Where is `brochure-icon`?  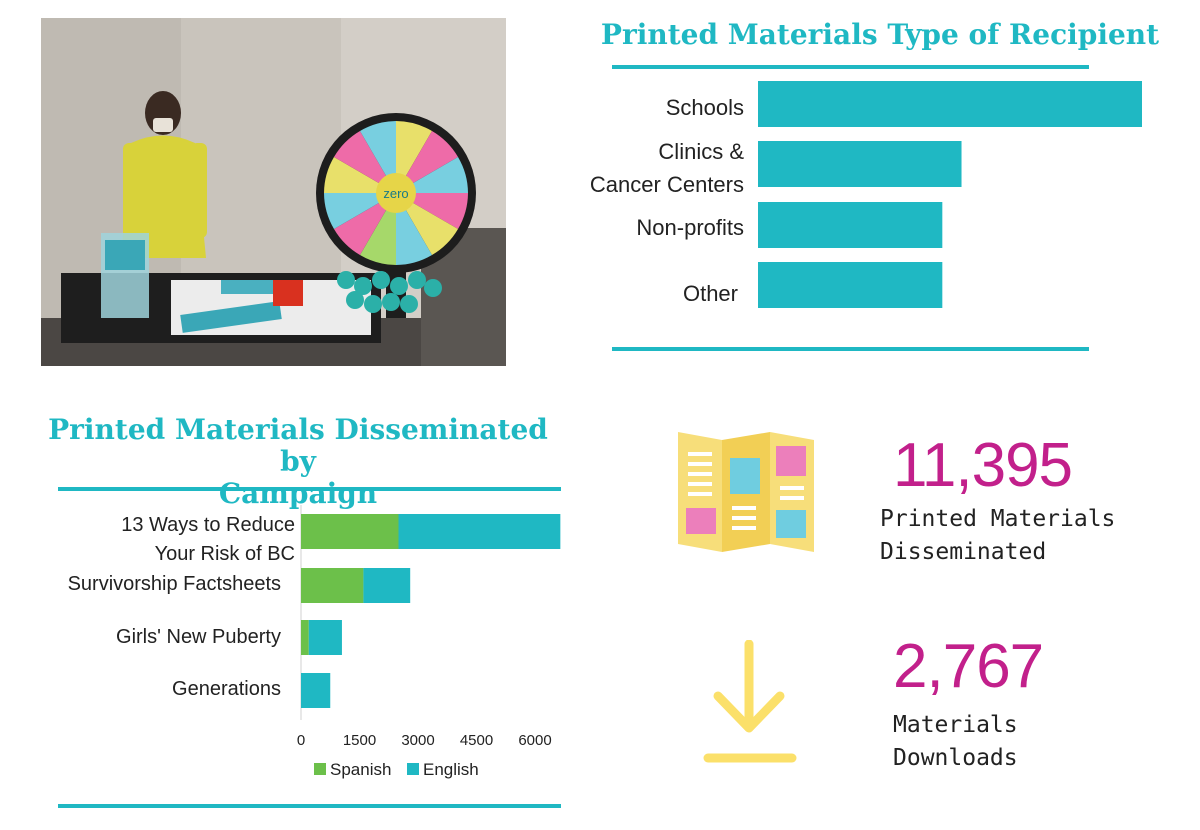
brochure-icon is located at coordinates (746, 492).